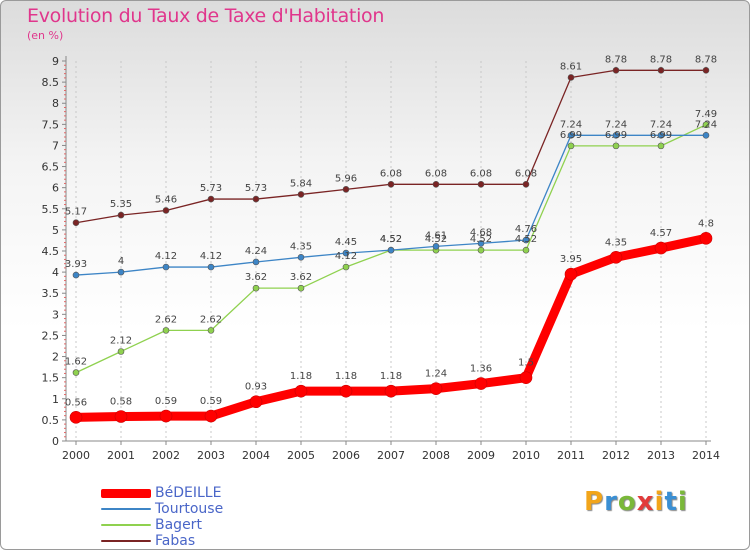 This screenshot has height=550, width=750. I want to click on legend-label: Fabas, so click(175, 541).